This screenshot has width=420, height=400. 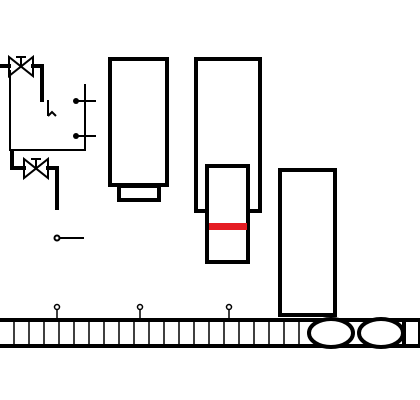 I want to click on control-frame, so click(x=53, y=110).